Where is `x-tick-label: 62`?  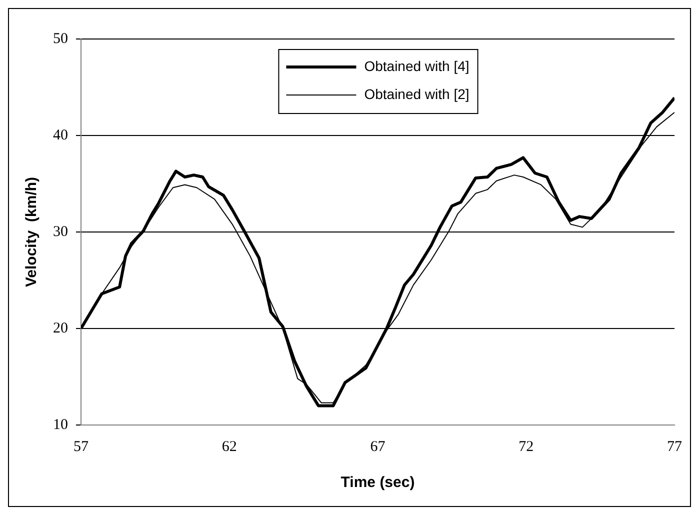
x-tick-label: 62 is located at coordinates (229, 446).